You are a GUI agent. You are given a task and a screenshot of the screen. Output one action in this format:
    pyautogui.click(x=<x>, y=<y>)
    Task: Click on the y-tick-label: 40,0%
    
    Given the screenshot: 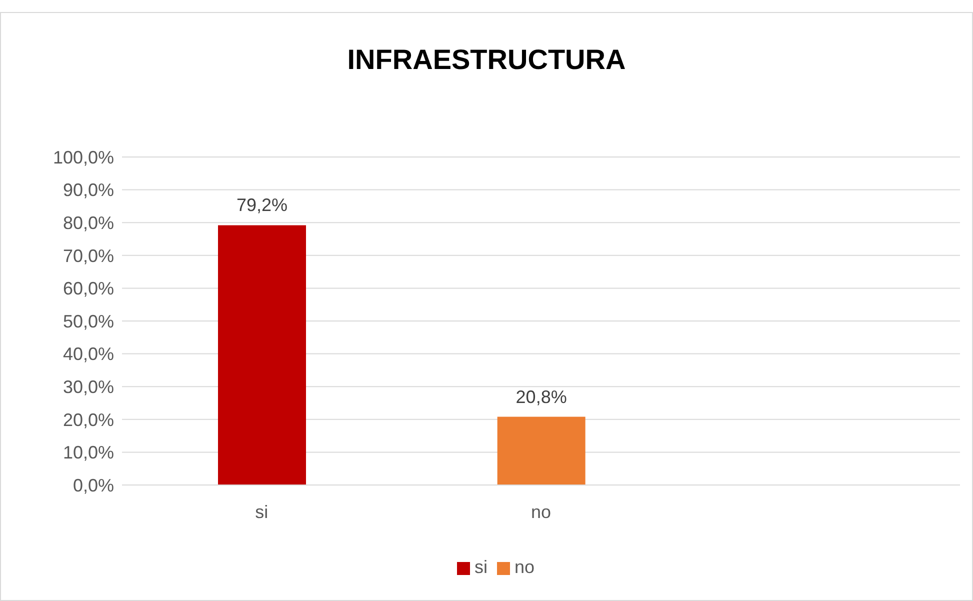 What is the action you would take?
    pyautogui.click(x=88, y=354)
    